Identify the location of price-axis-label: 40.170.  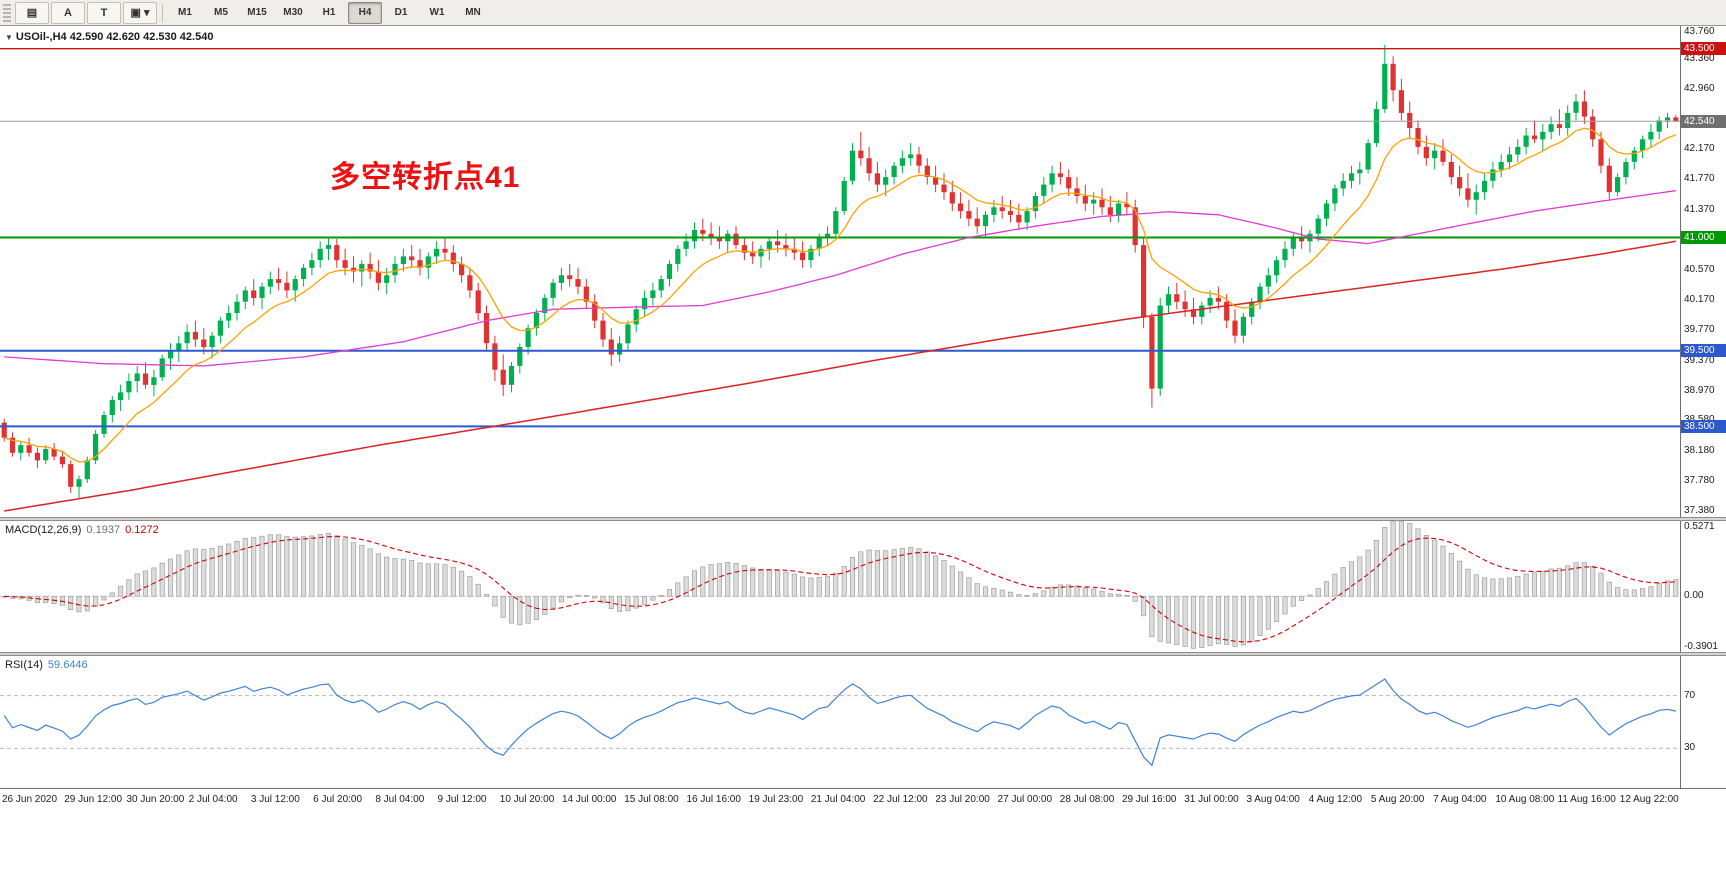
(1699, 300).